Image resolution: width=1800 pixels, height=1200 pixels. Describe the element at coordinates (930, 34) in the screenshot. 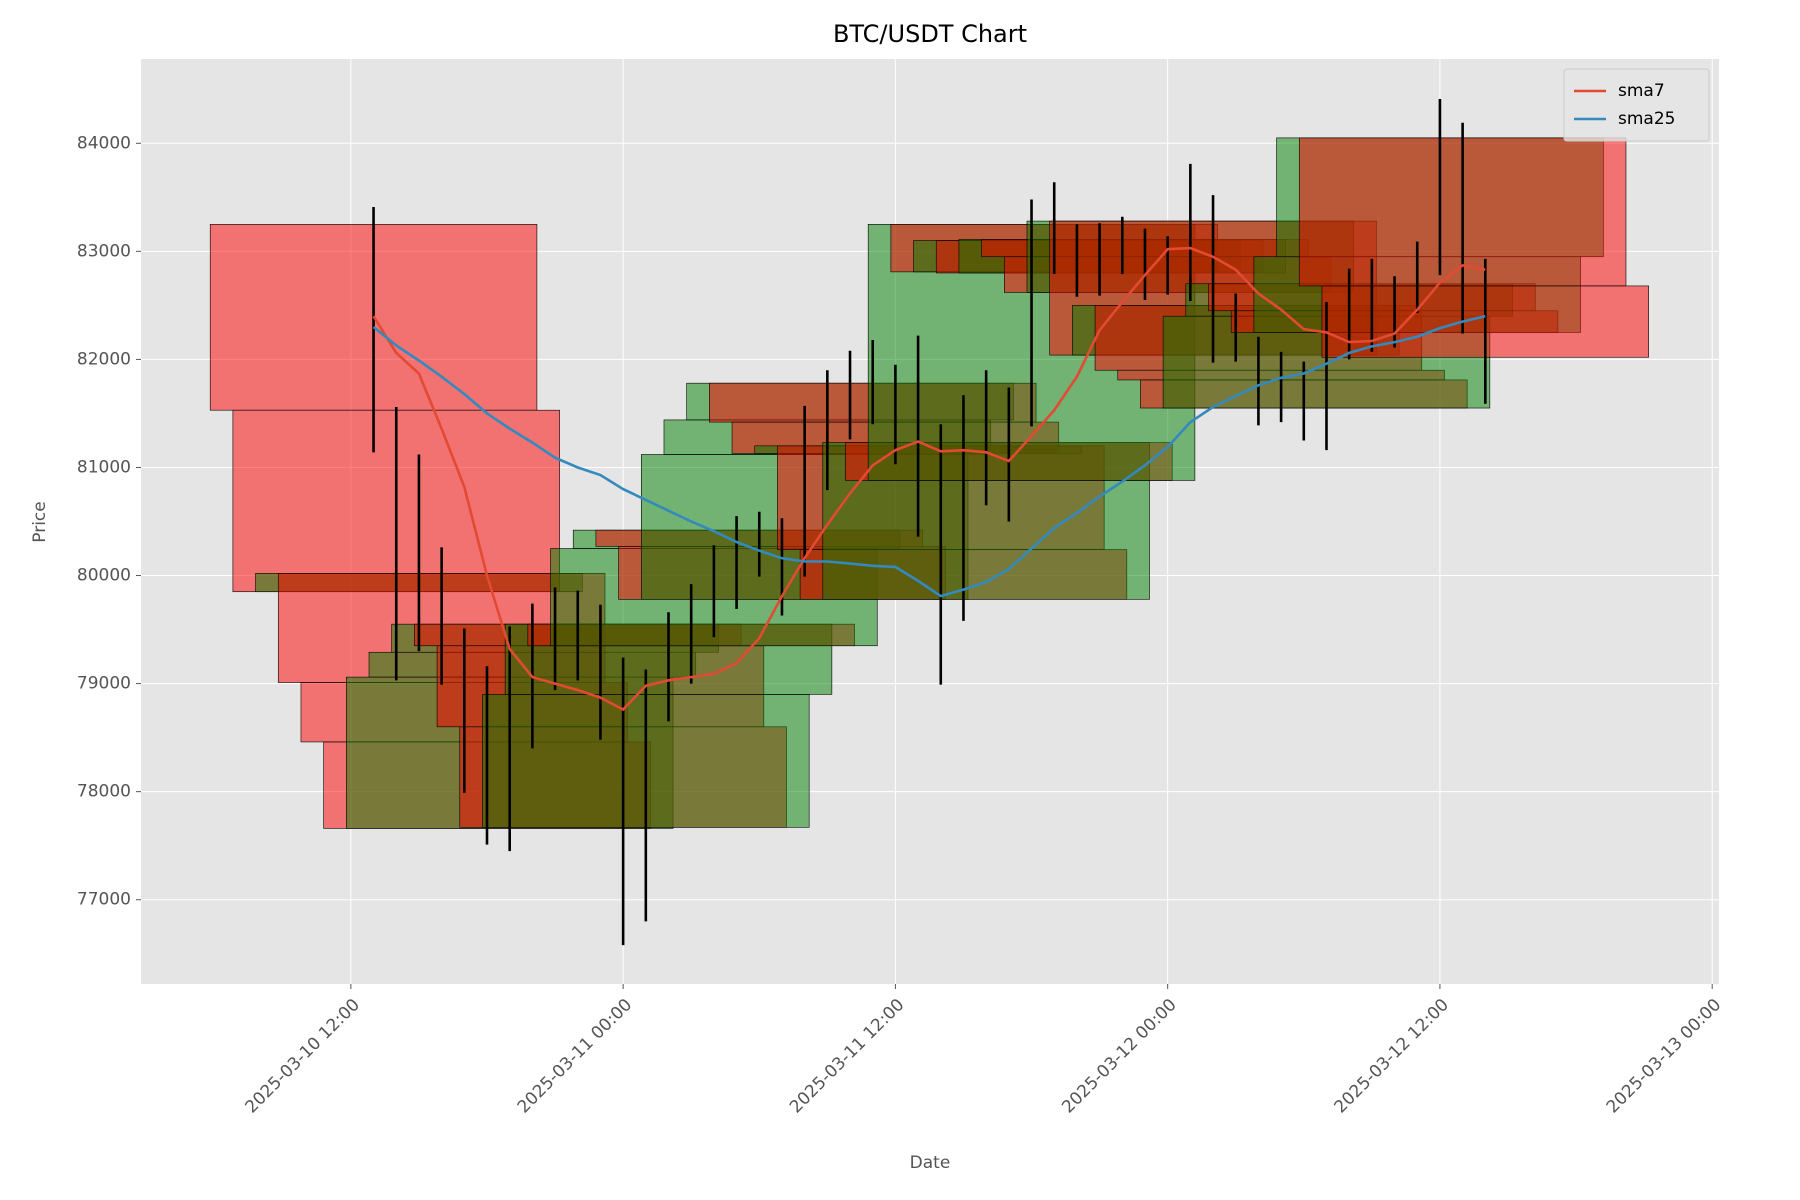

I see `chart-title: BTC/USDT Chart` at that location.